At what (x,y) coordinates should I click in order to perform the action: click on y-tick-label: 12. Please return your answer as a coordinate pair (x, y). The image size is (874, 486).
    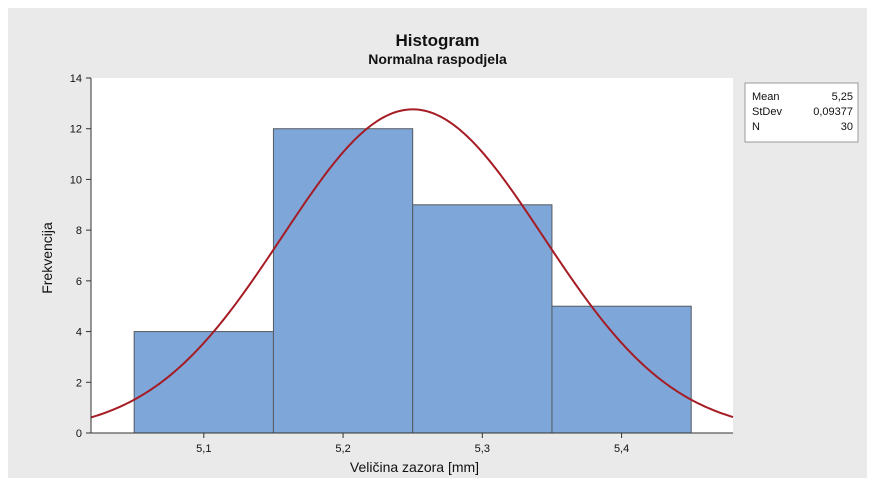
    Looking at the image, I should click on (76, 130).